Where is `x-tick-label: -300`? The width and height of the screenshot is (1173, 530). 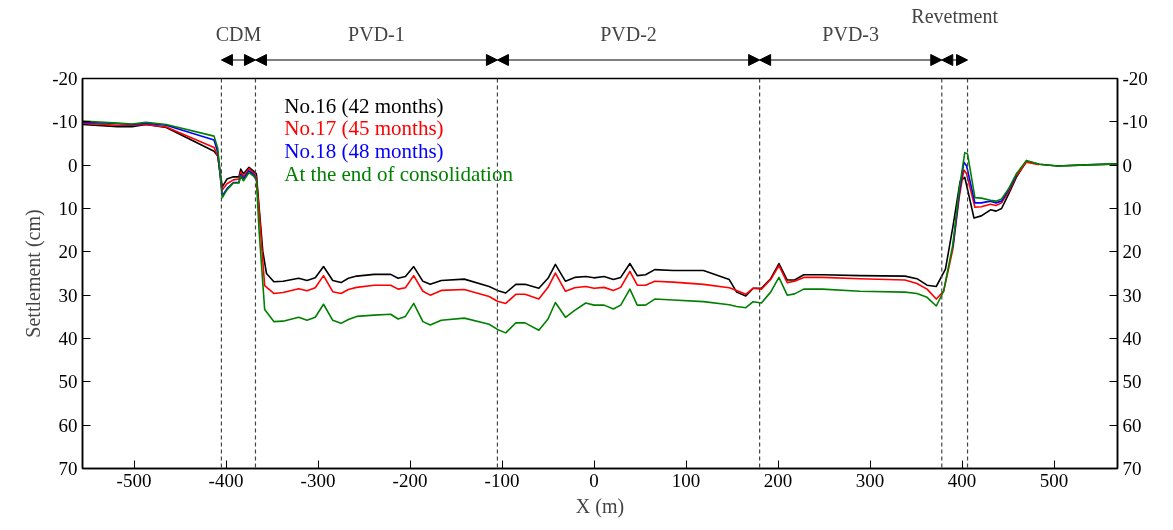
x-tick-label: -300 is located at coordinates (318, 480).